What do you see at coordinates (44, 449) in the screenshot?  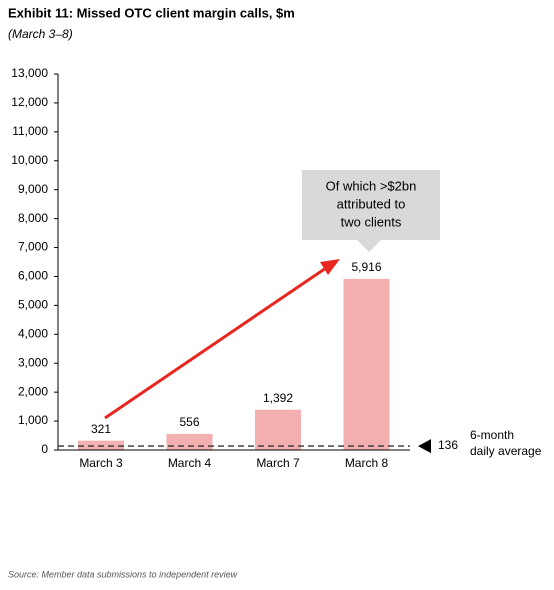 I see `y-tick-label: 0` at bounding box center [44, 449].